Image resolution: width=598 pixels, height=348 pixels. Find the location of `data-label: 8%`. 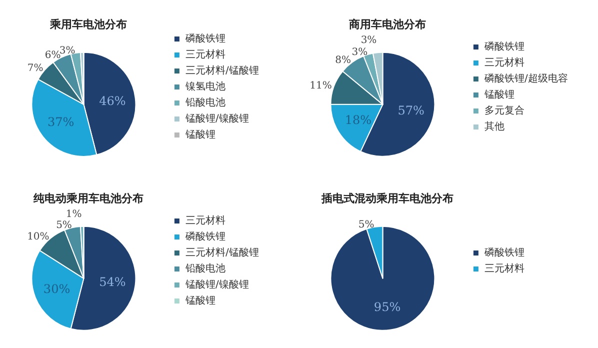

data-label: 8% is located at coordinates (343, 60).